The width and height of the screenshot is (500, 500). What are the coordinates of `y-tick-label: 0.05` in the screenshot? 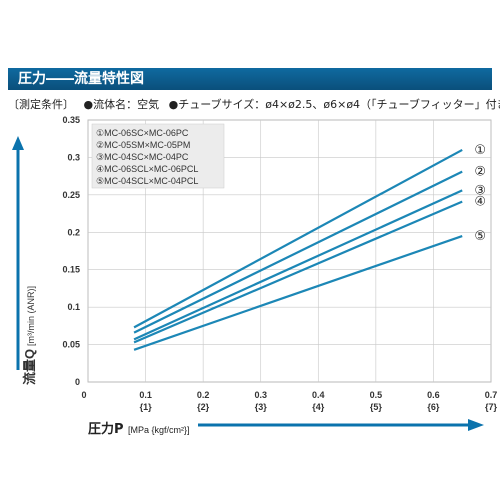 It's located at (71, 345).